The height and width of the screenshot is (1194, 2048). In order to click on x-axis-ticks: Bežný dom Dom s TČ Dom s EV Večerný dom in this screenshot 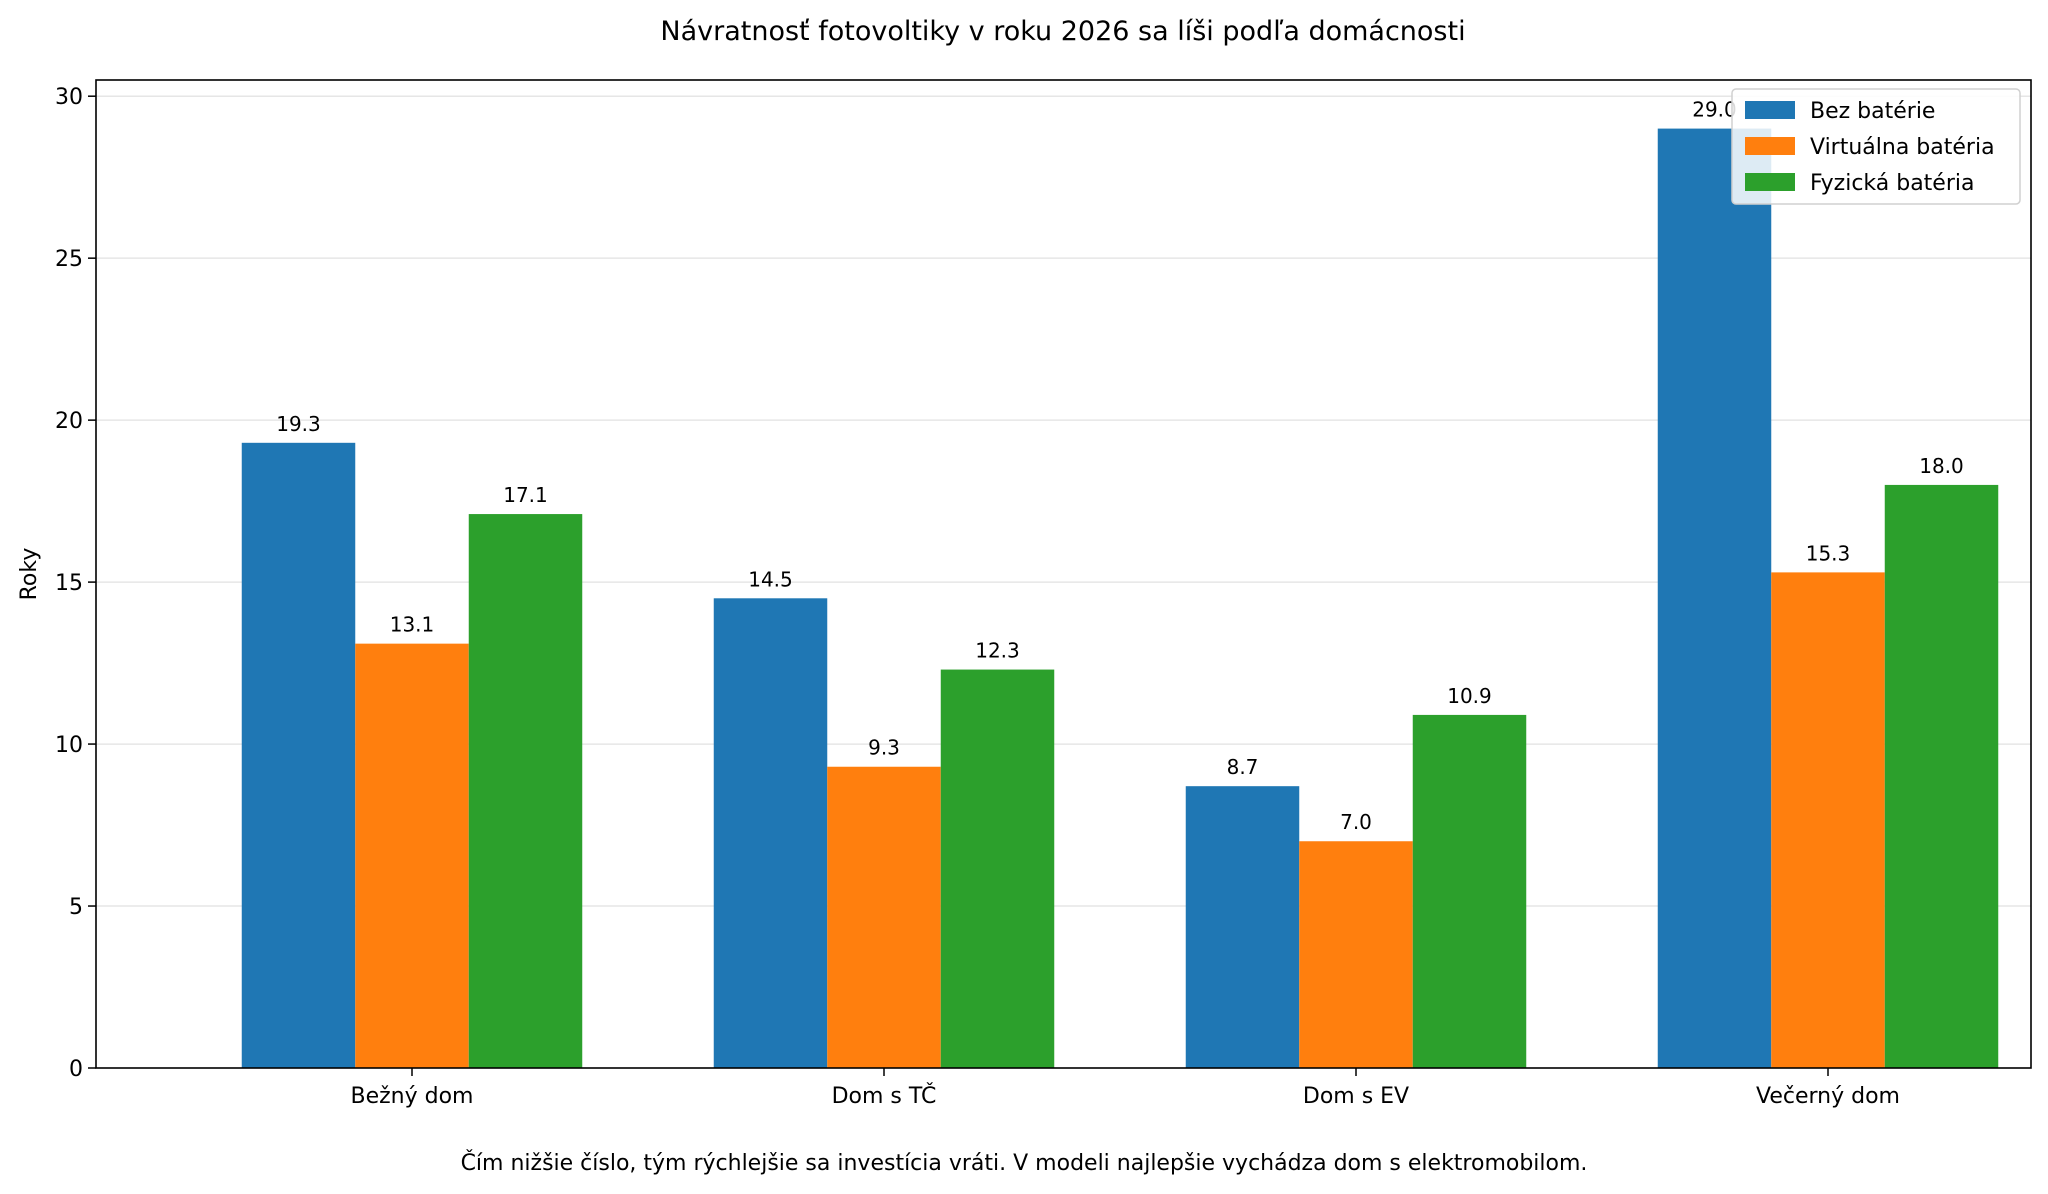, I will do `click(1125, 1088)`.